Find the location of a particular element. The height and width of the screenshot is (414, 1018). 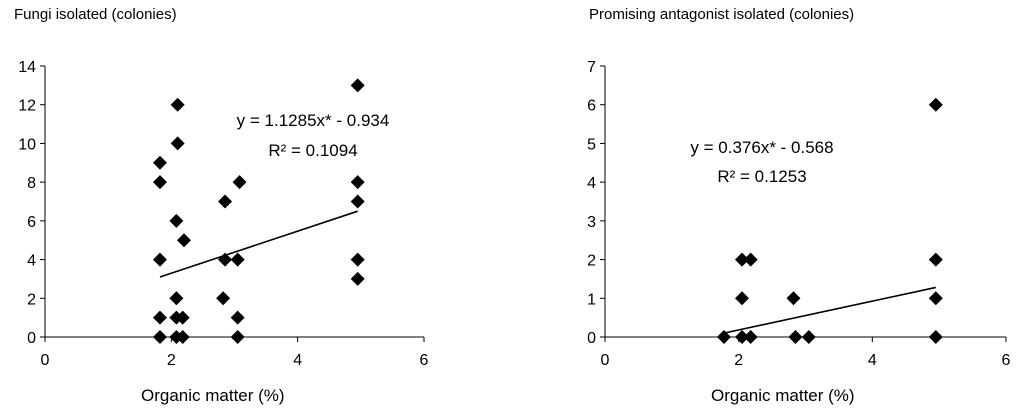

chart-title: Fungi isolated (colonies) is located at coordinates (95, 14).